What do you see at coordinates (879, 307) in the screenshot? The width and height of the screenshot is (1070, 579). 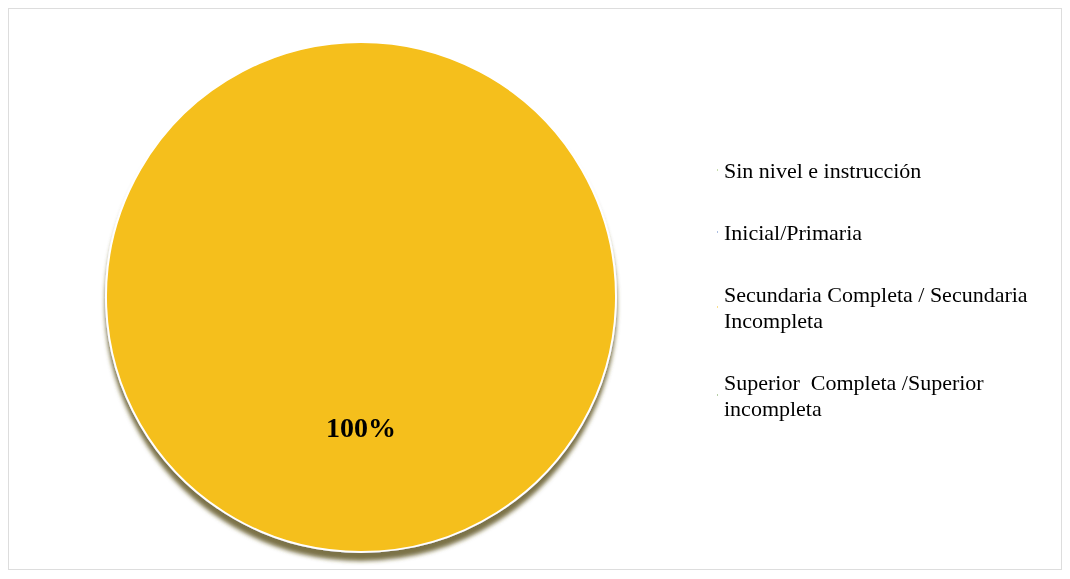 I see `legend-label: Secundaria Completa / Secundaria Incompleta` at bounding box center [879, 307].